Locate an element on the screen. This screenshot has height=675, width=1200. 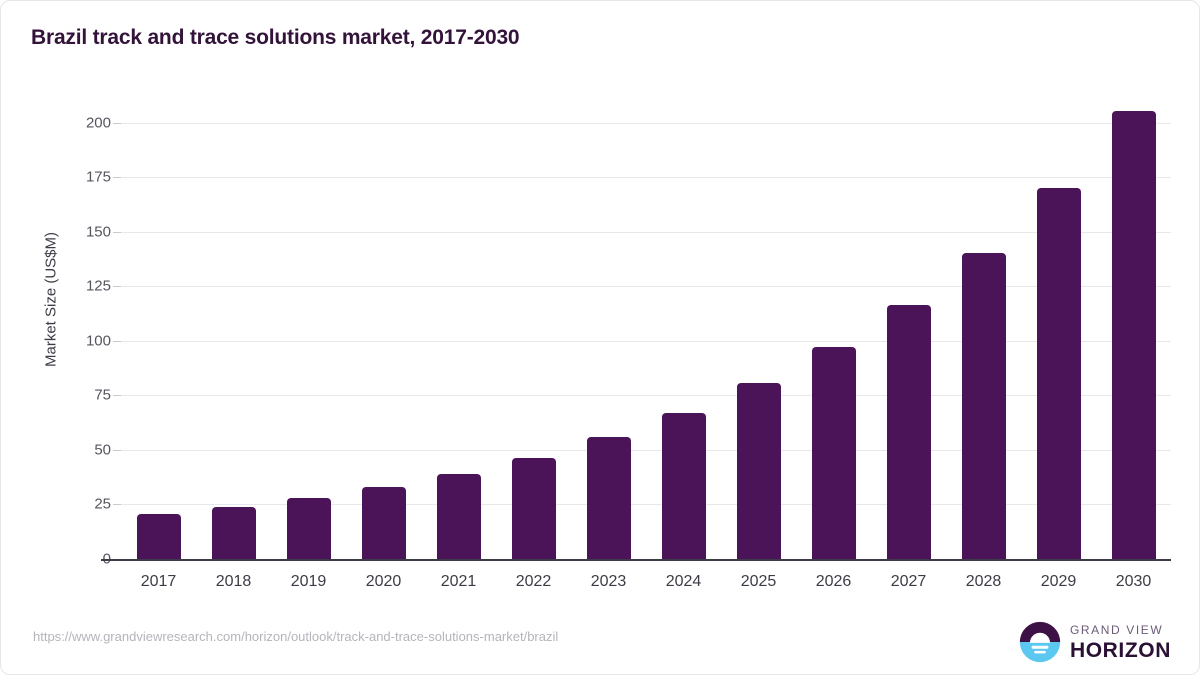
bar-2021 is located at coordinates (458, 516).